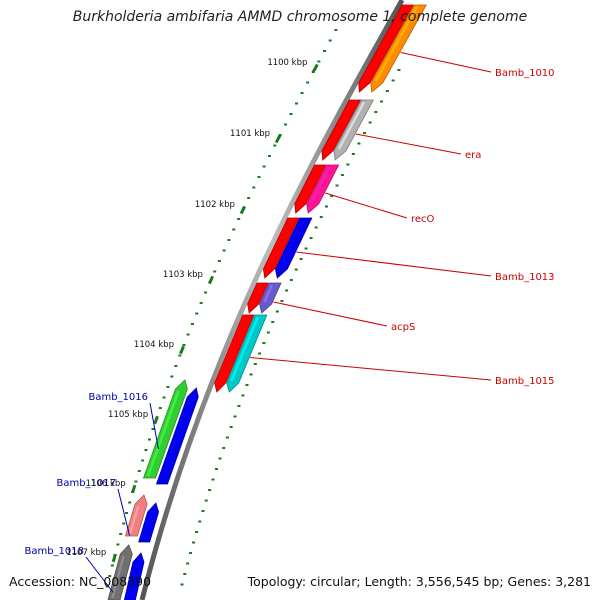 Image resolution: width=600 pixels, height=600 pixels. Describe the element at coordinates (403, 327) in the screenshot. I see `gene-label: acpS` at that location.